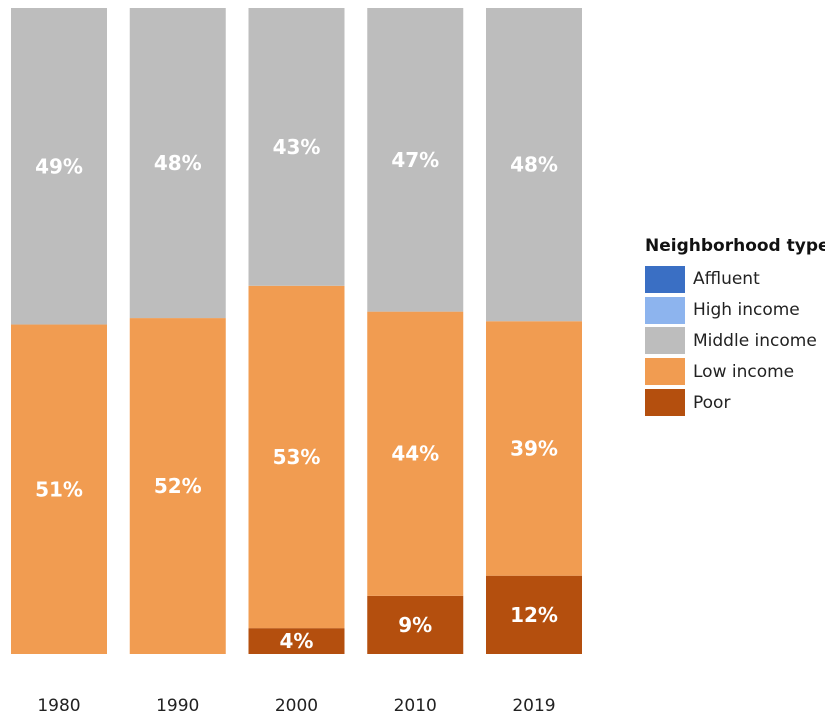 This screenshot has height=717, width=825. I want to click on bar-segment-low-income-2019, so click(534, 448).